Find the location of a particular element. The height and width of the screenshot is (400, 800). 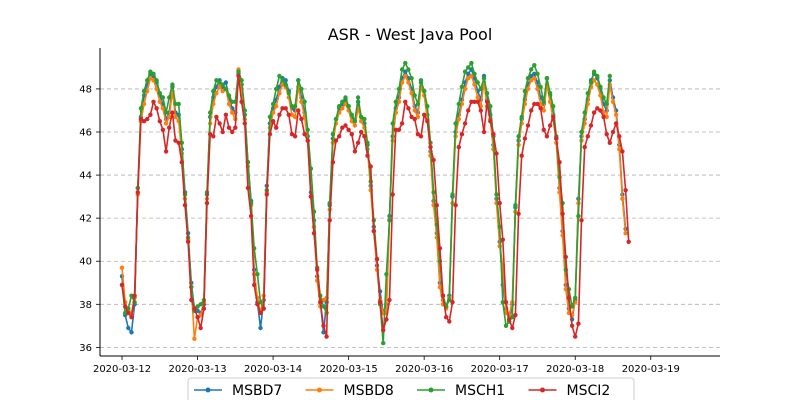

x-tick-label: 2020-03-16 is located at coordinates (424, 369).